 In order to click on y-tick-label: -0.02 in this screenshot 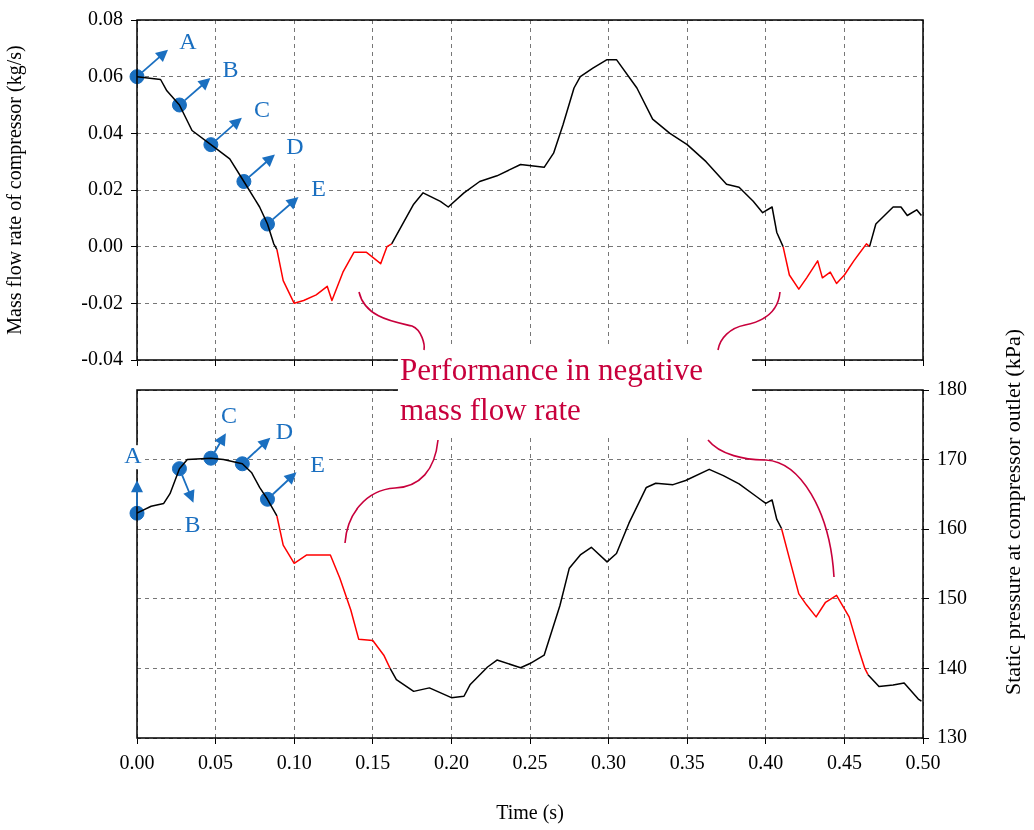, I will do `click(102, 301)`.